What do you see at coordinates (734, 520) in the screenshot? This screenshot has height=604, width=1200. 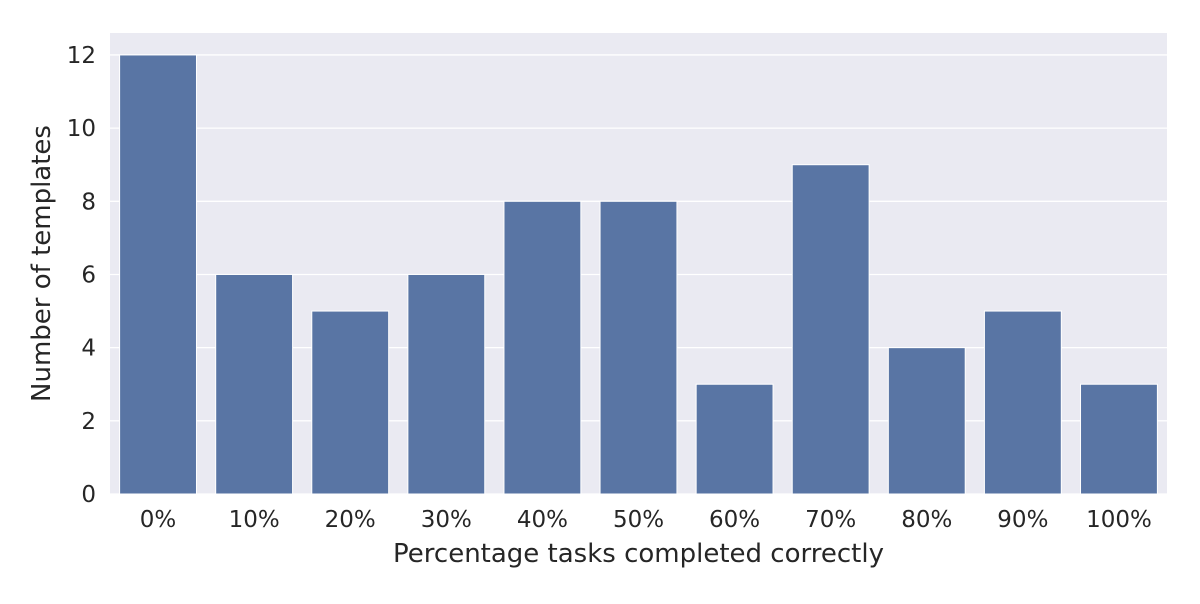 I see `x-tick-label: 60%` at bounding box center [734, 520].